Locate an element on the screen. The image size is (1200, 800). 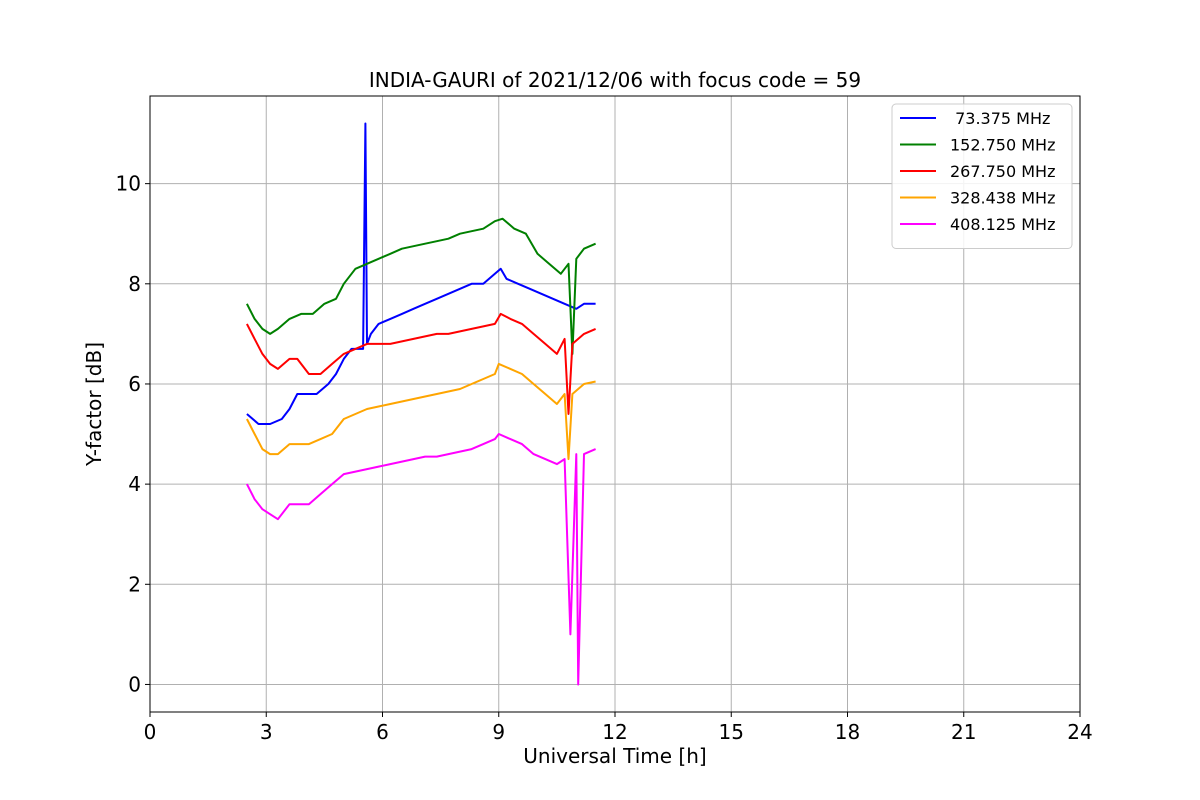
x-tick-label: 12 is located at coordinates (614, 732).